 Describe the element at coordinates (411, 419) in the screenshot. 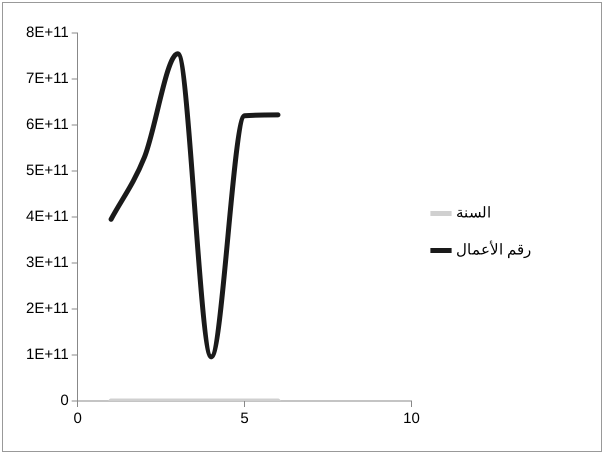

I see `x-tick-label: 10` at that location.